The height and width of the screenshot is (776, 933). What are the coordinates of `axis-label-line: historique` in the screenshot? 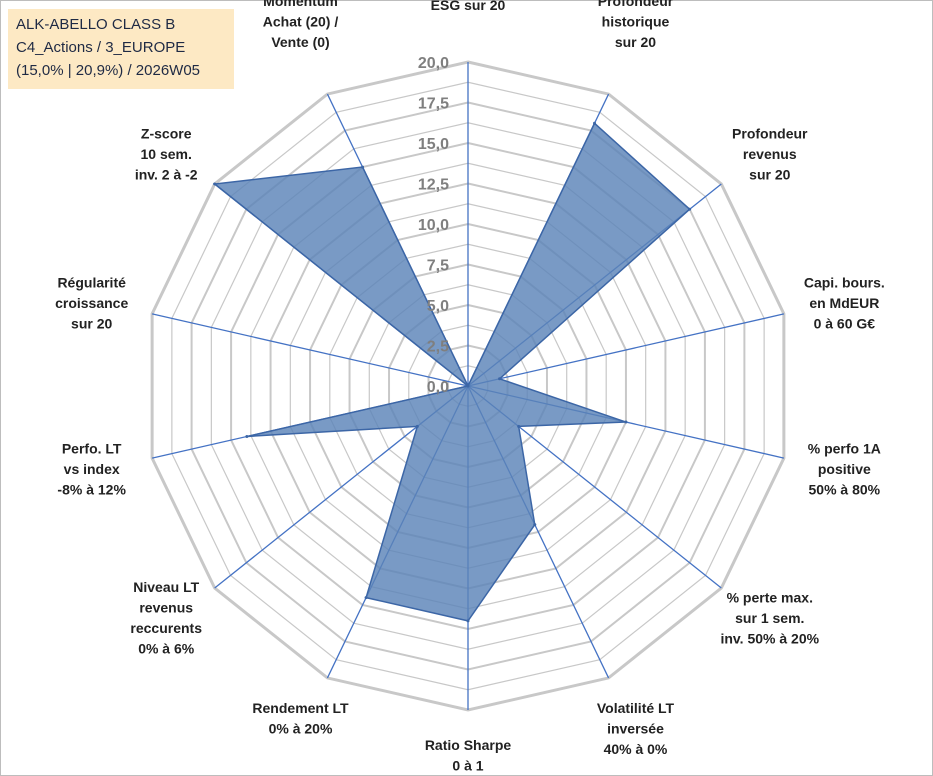 It's located at (636, 21).